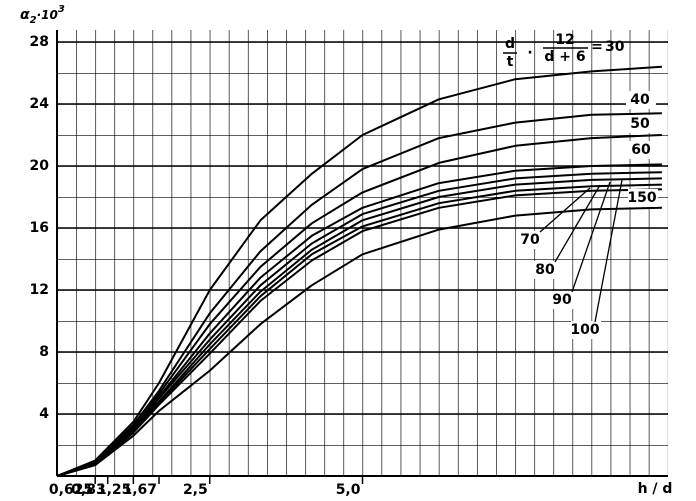 The width and height of the screenshot is (696, 501). I want to click on y-label-sub: 2, so click(33, 20).